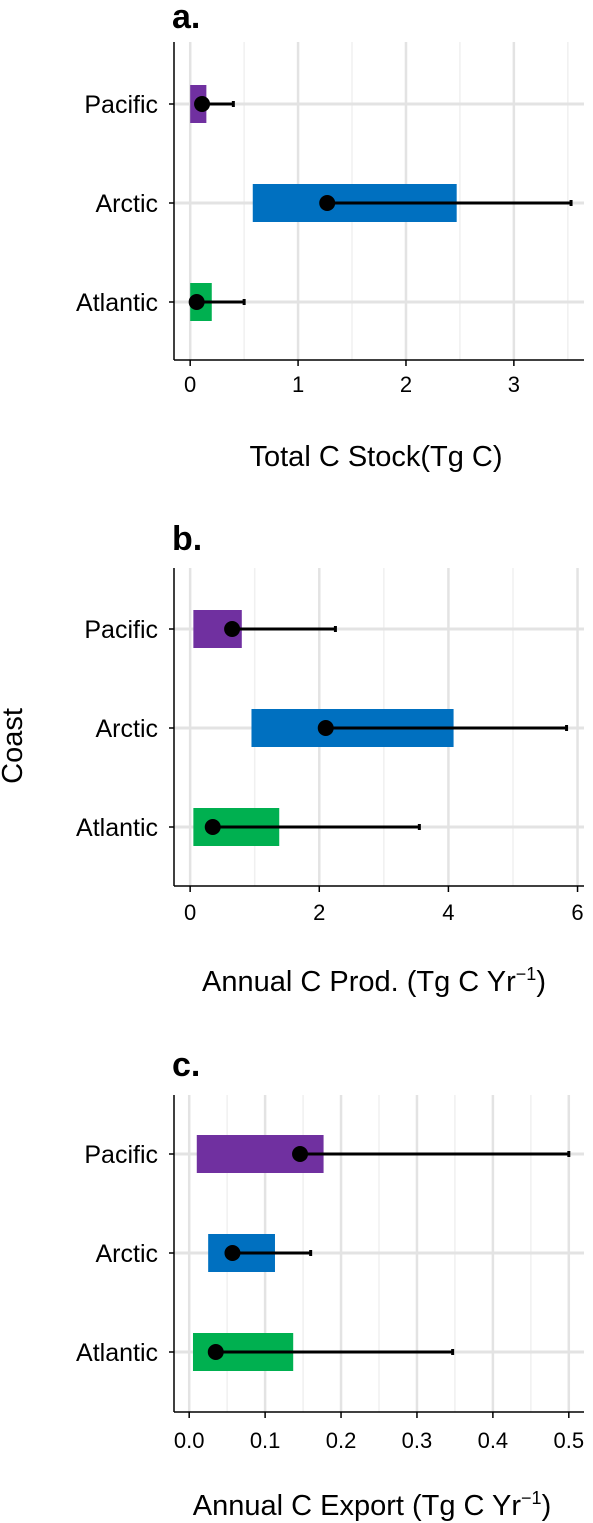 The image size is (593, 1523). I want to click on panel-c-x-tick-label-0: 0.0, so click(189, 1440).